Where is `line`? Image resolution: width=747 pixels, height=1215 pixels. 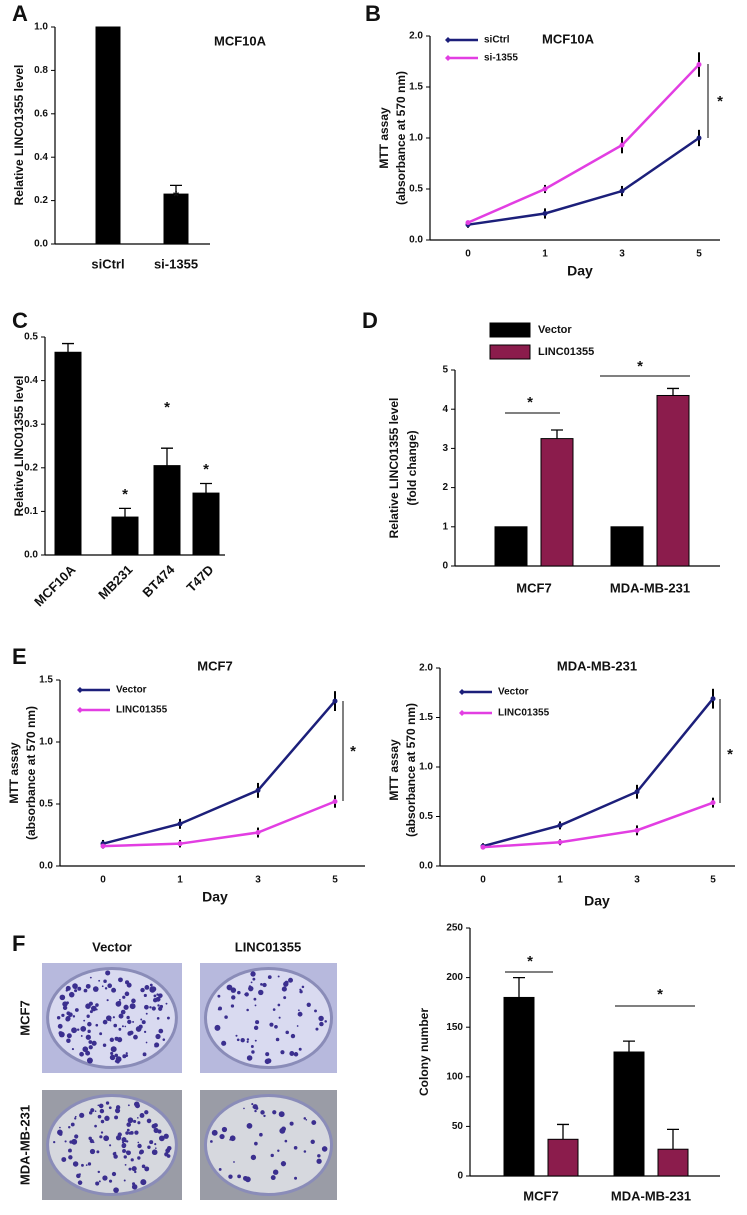 line is located at coordinates (583, 143).